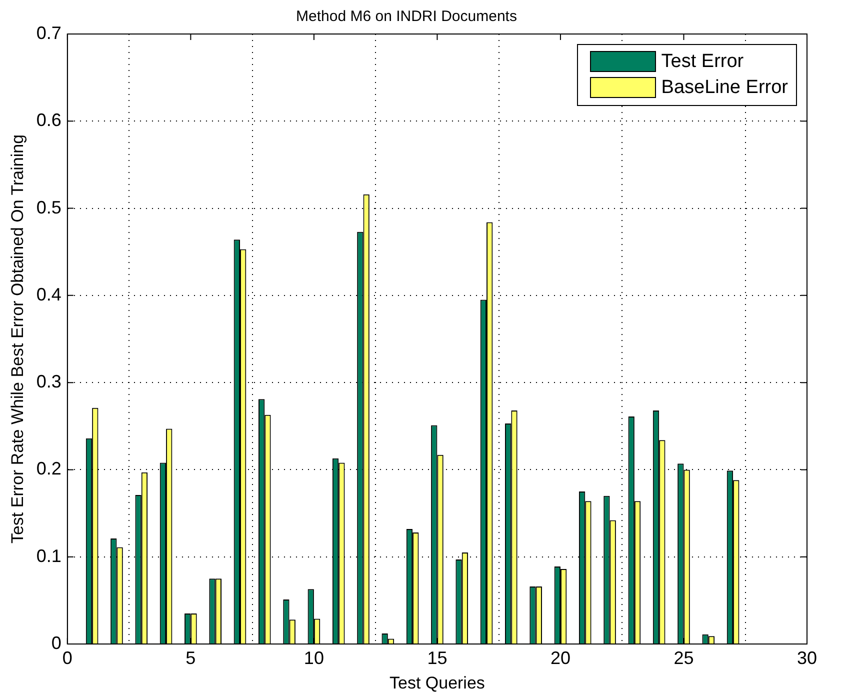  Describe the element at coordinates (49, 32) in the screenshot. I see `y-tick-label: 0.7` at that location.